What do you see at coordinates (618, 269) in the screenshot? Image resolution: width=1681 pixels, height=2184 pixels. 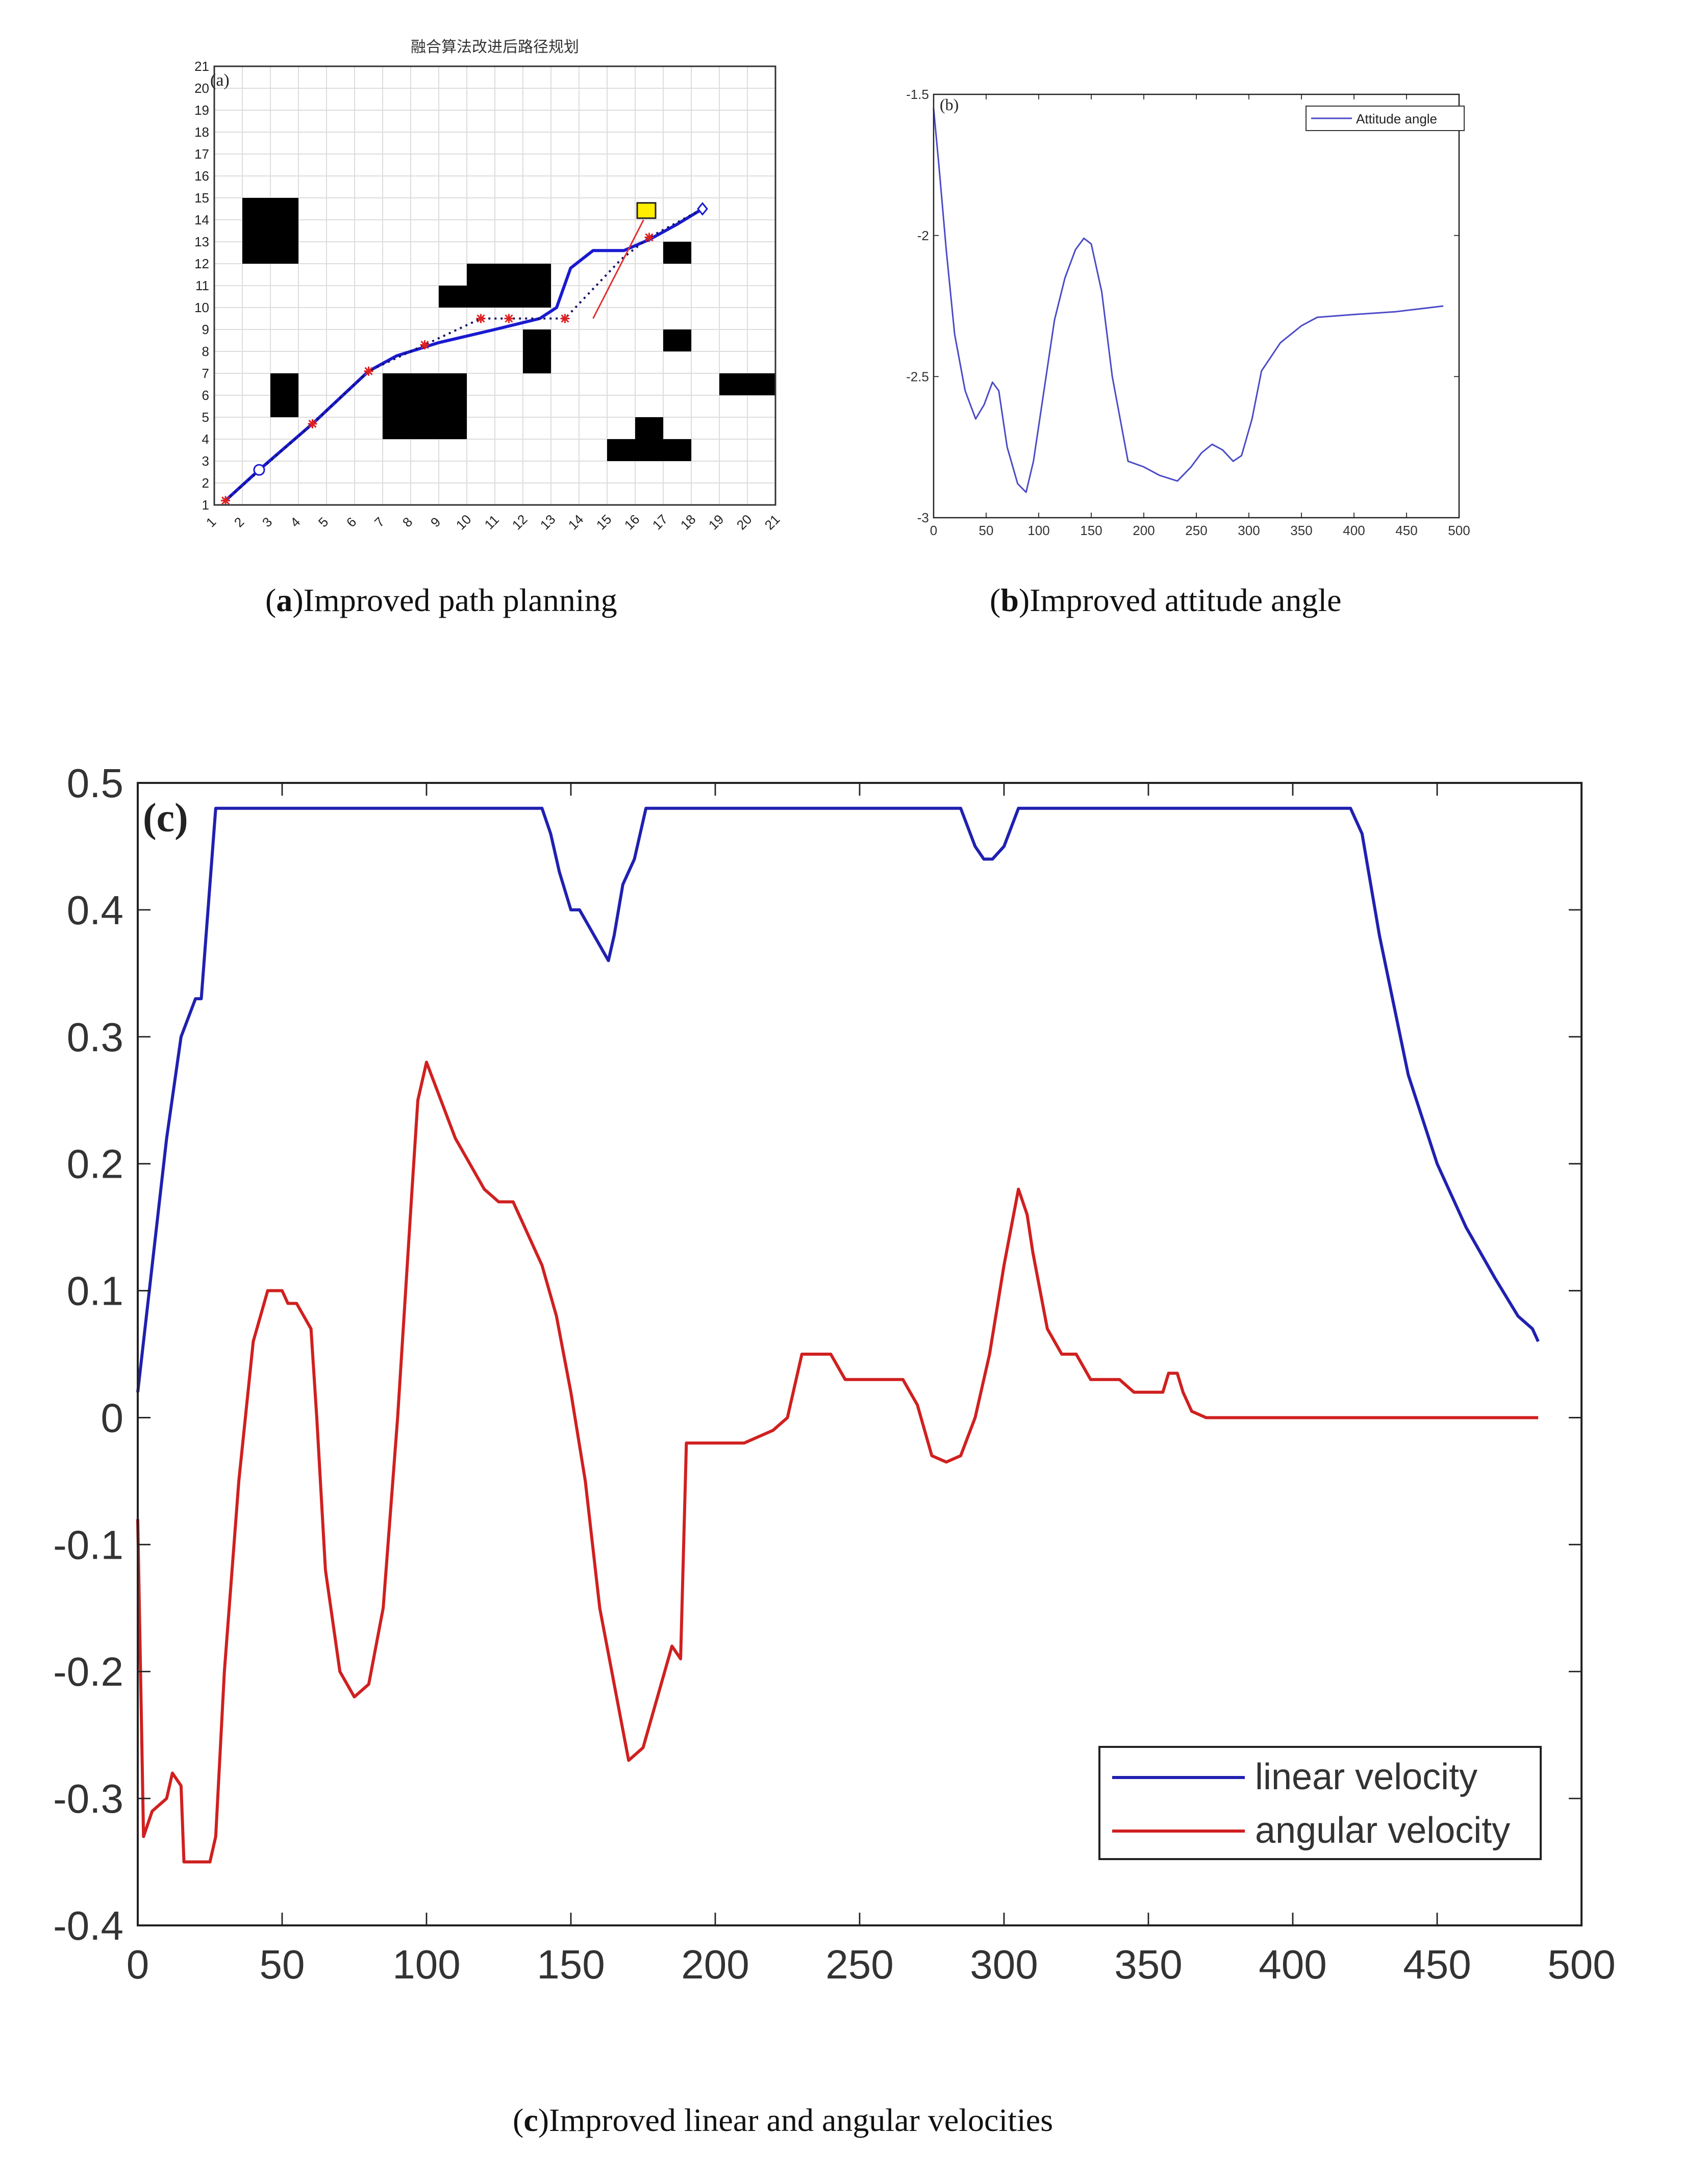 I see `heading-line` at bounding box center [618, 269].